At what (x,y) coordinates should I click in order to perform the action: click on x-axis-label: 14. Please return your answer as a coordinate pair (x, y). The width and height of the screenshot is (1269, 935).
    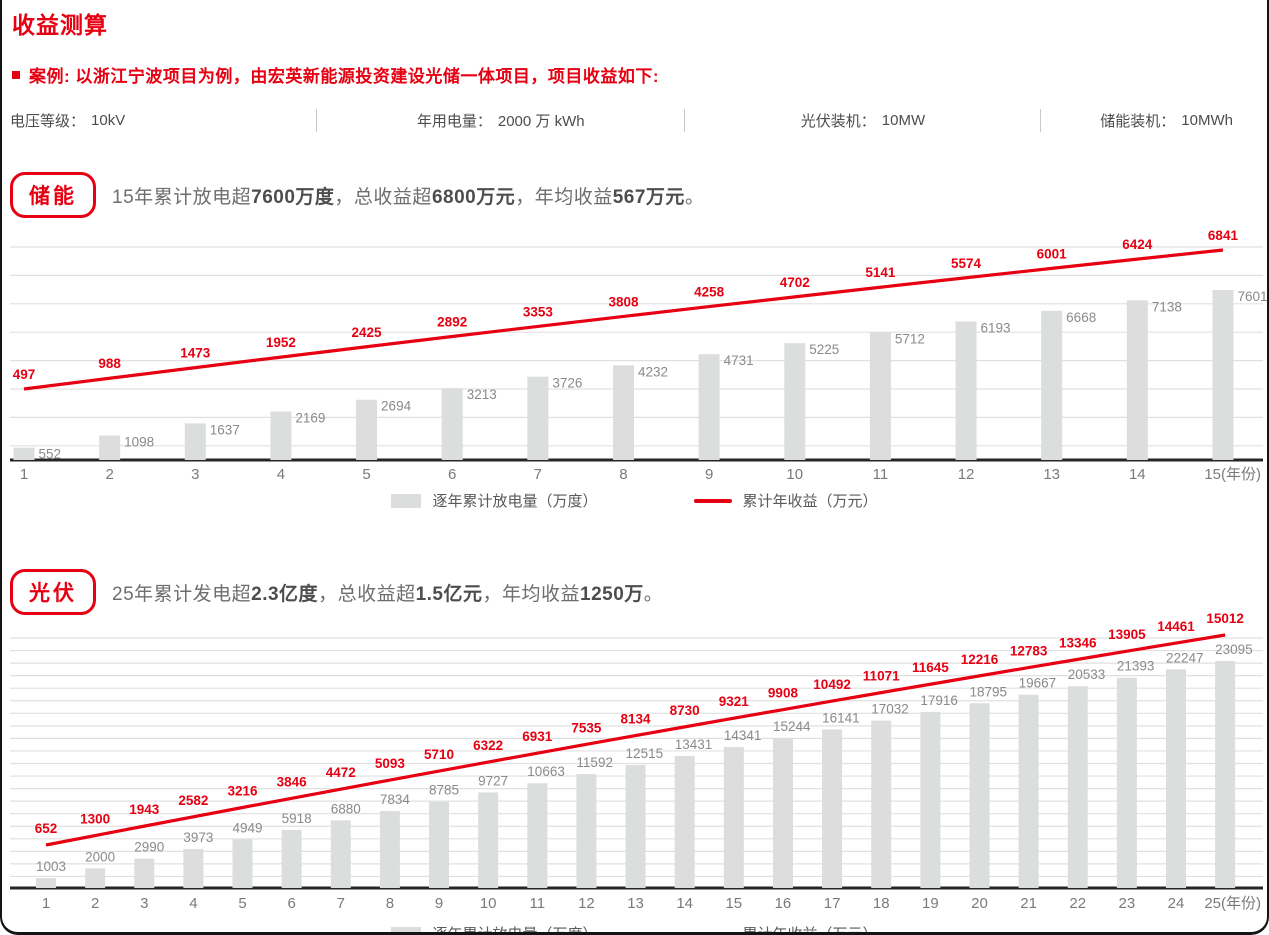
    Looking at the image, I should click on (684, 903).